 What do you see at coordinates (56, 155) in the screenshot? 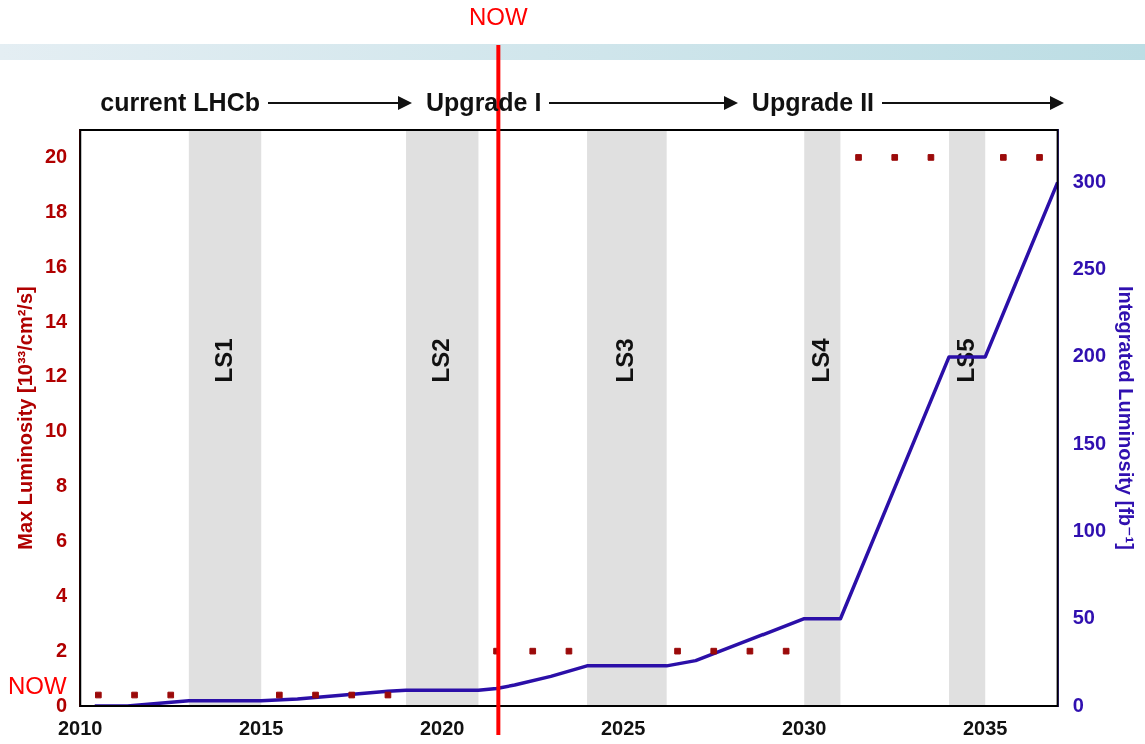
I see `y-tick-label: 20` at bounding box center [56, 155].